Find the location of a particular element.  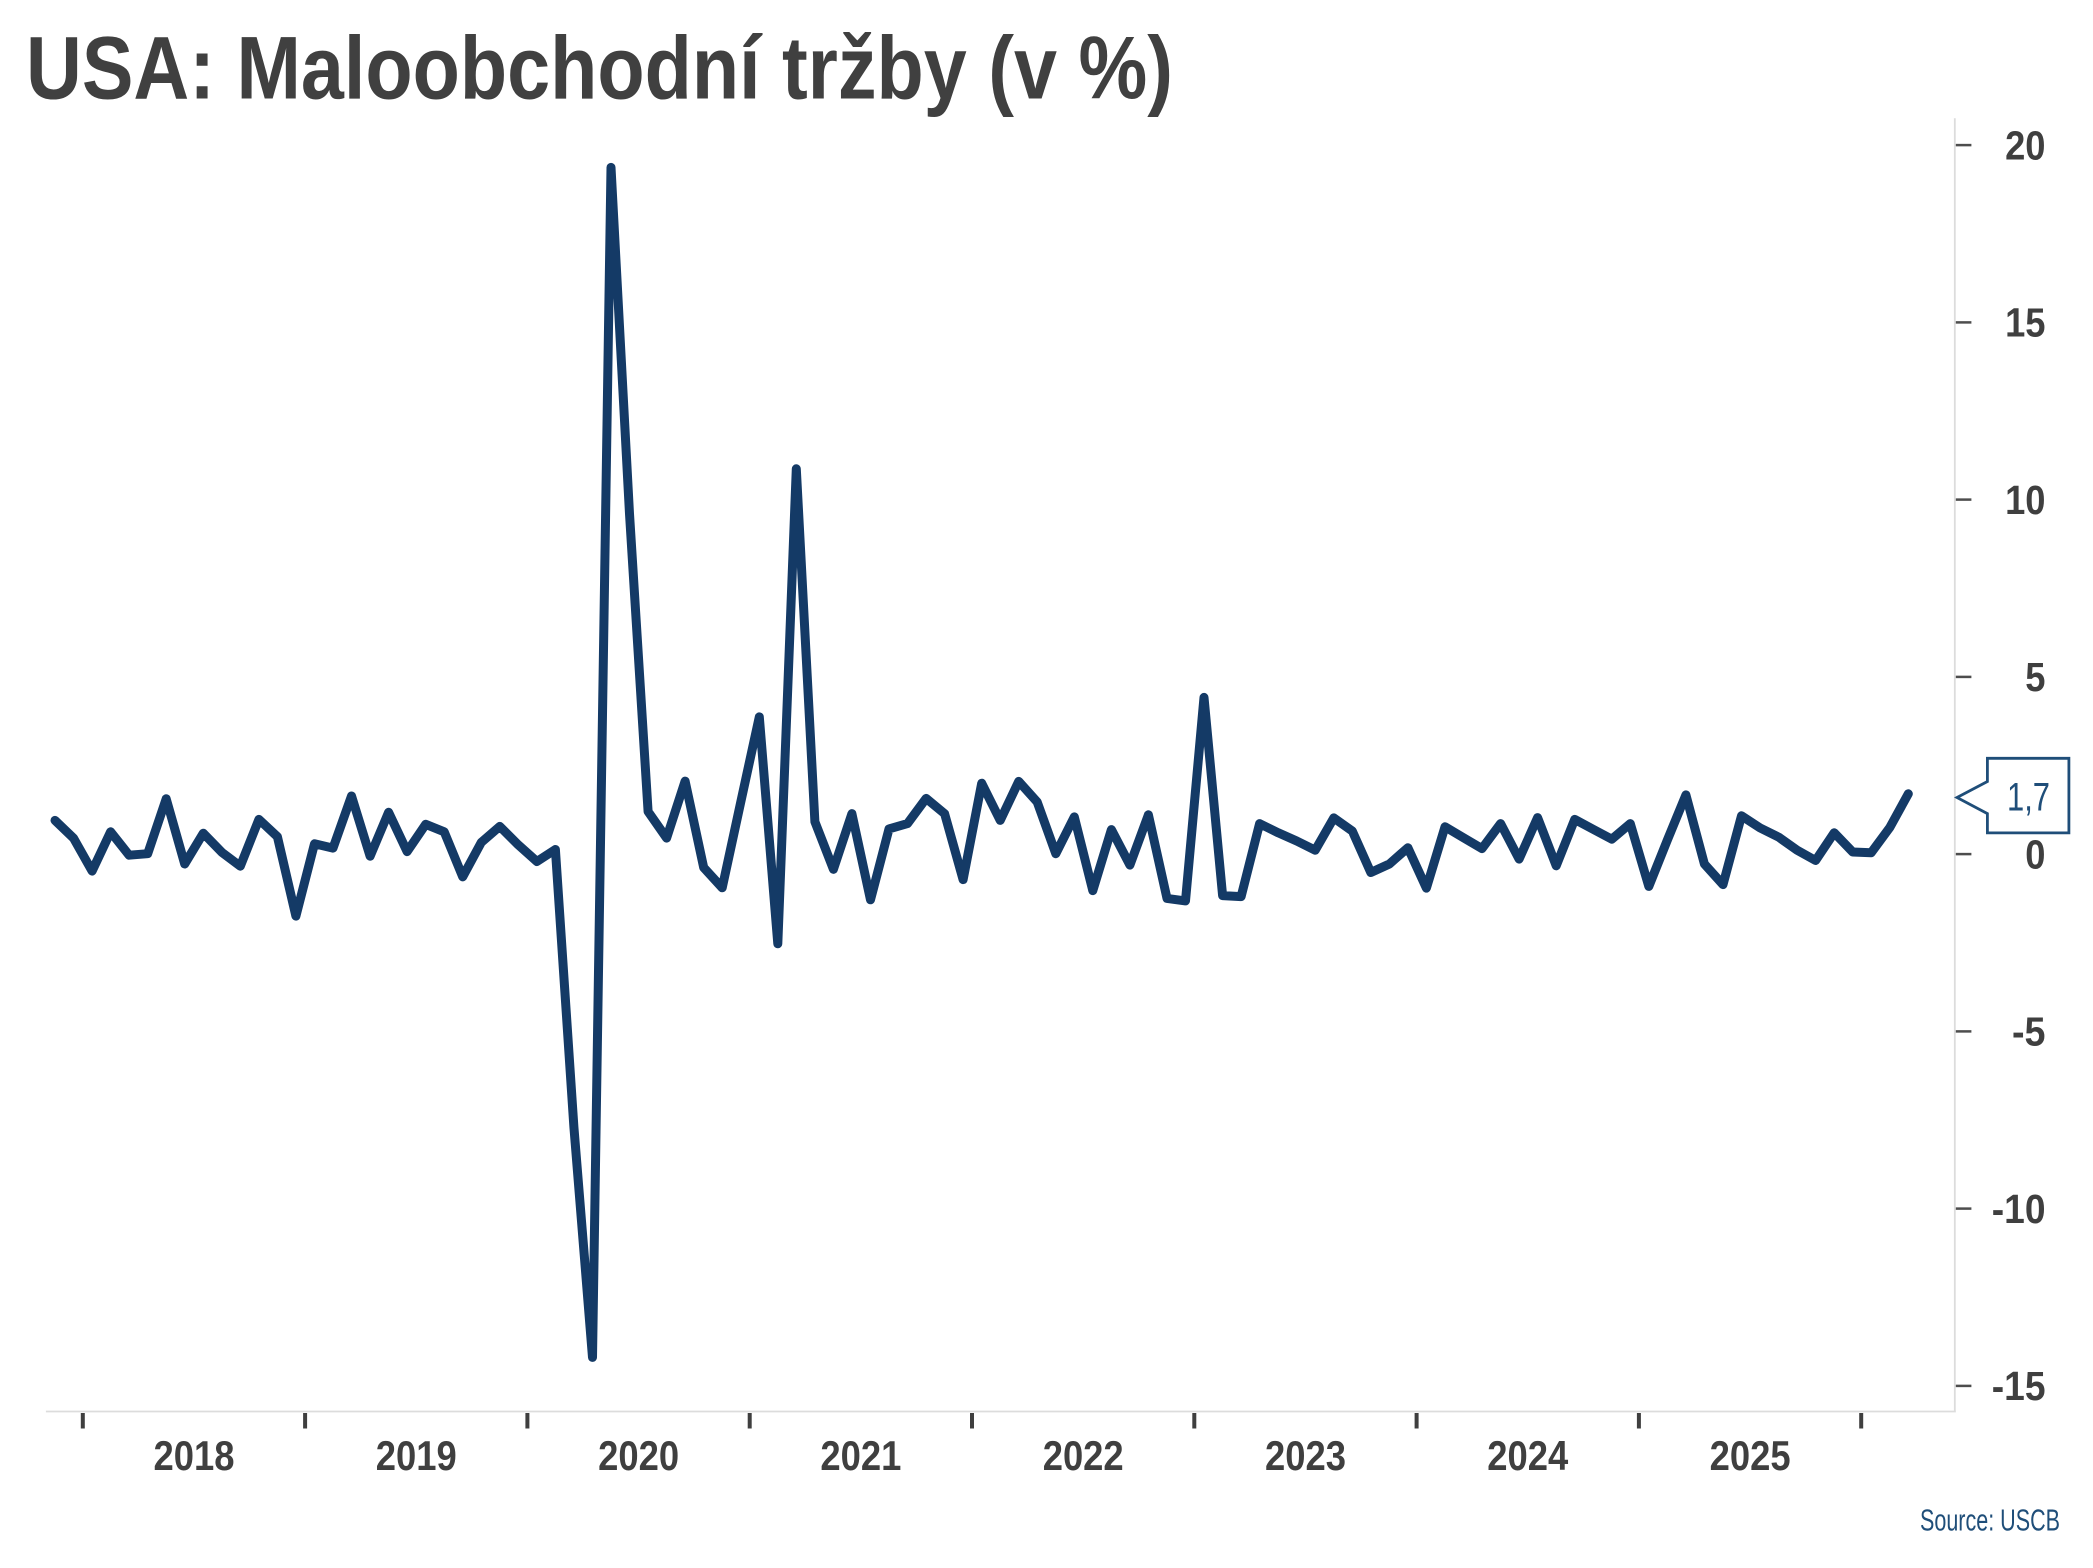

svg-text: -15 is located at coordinates (2019, 1386).